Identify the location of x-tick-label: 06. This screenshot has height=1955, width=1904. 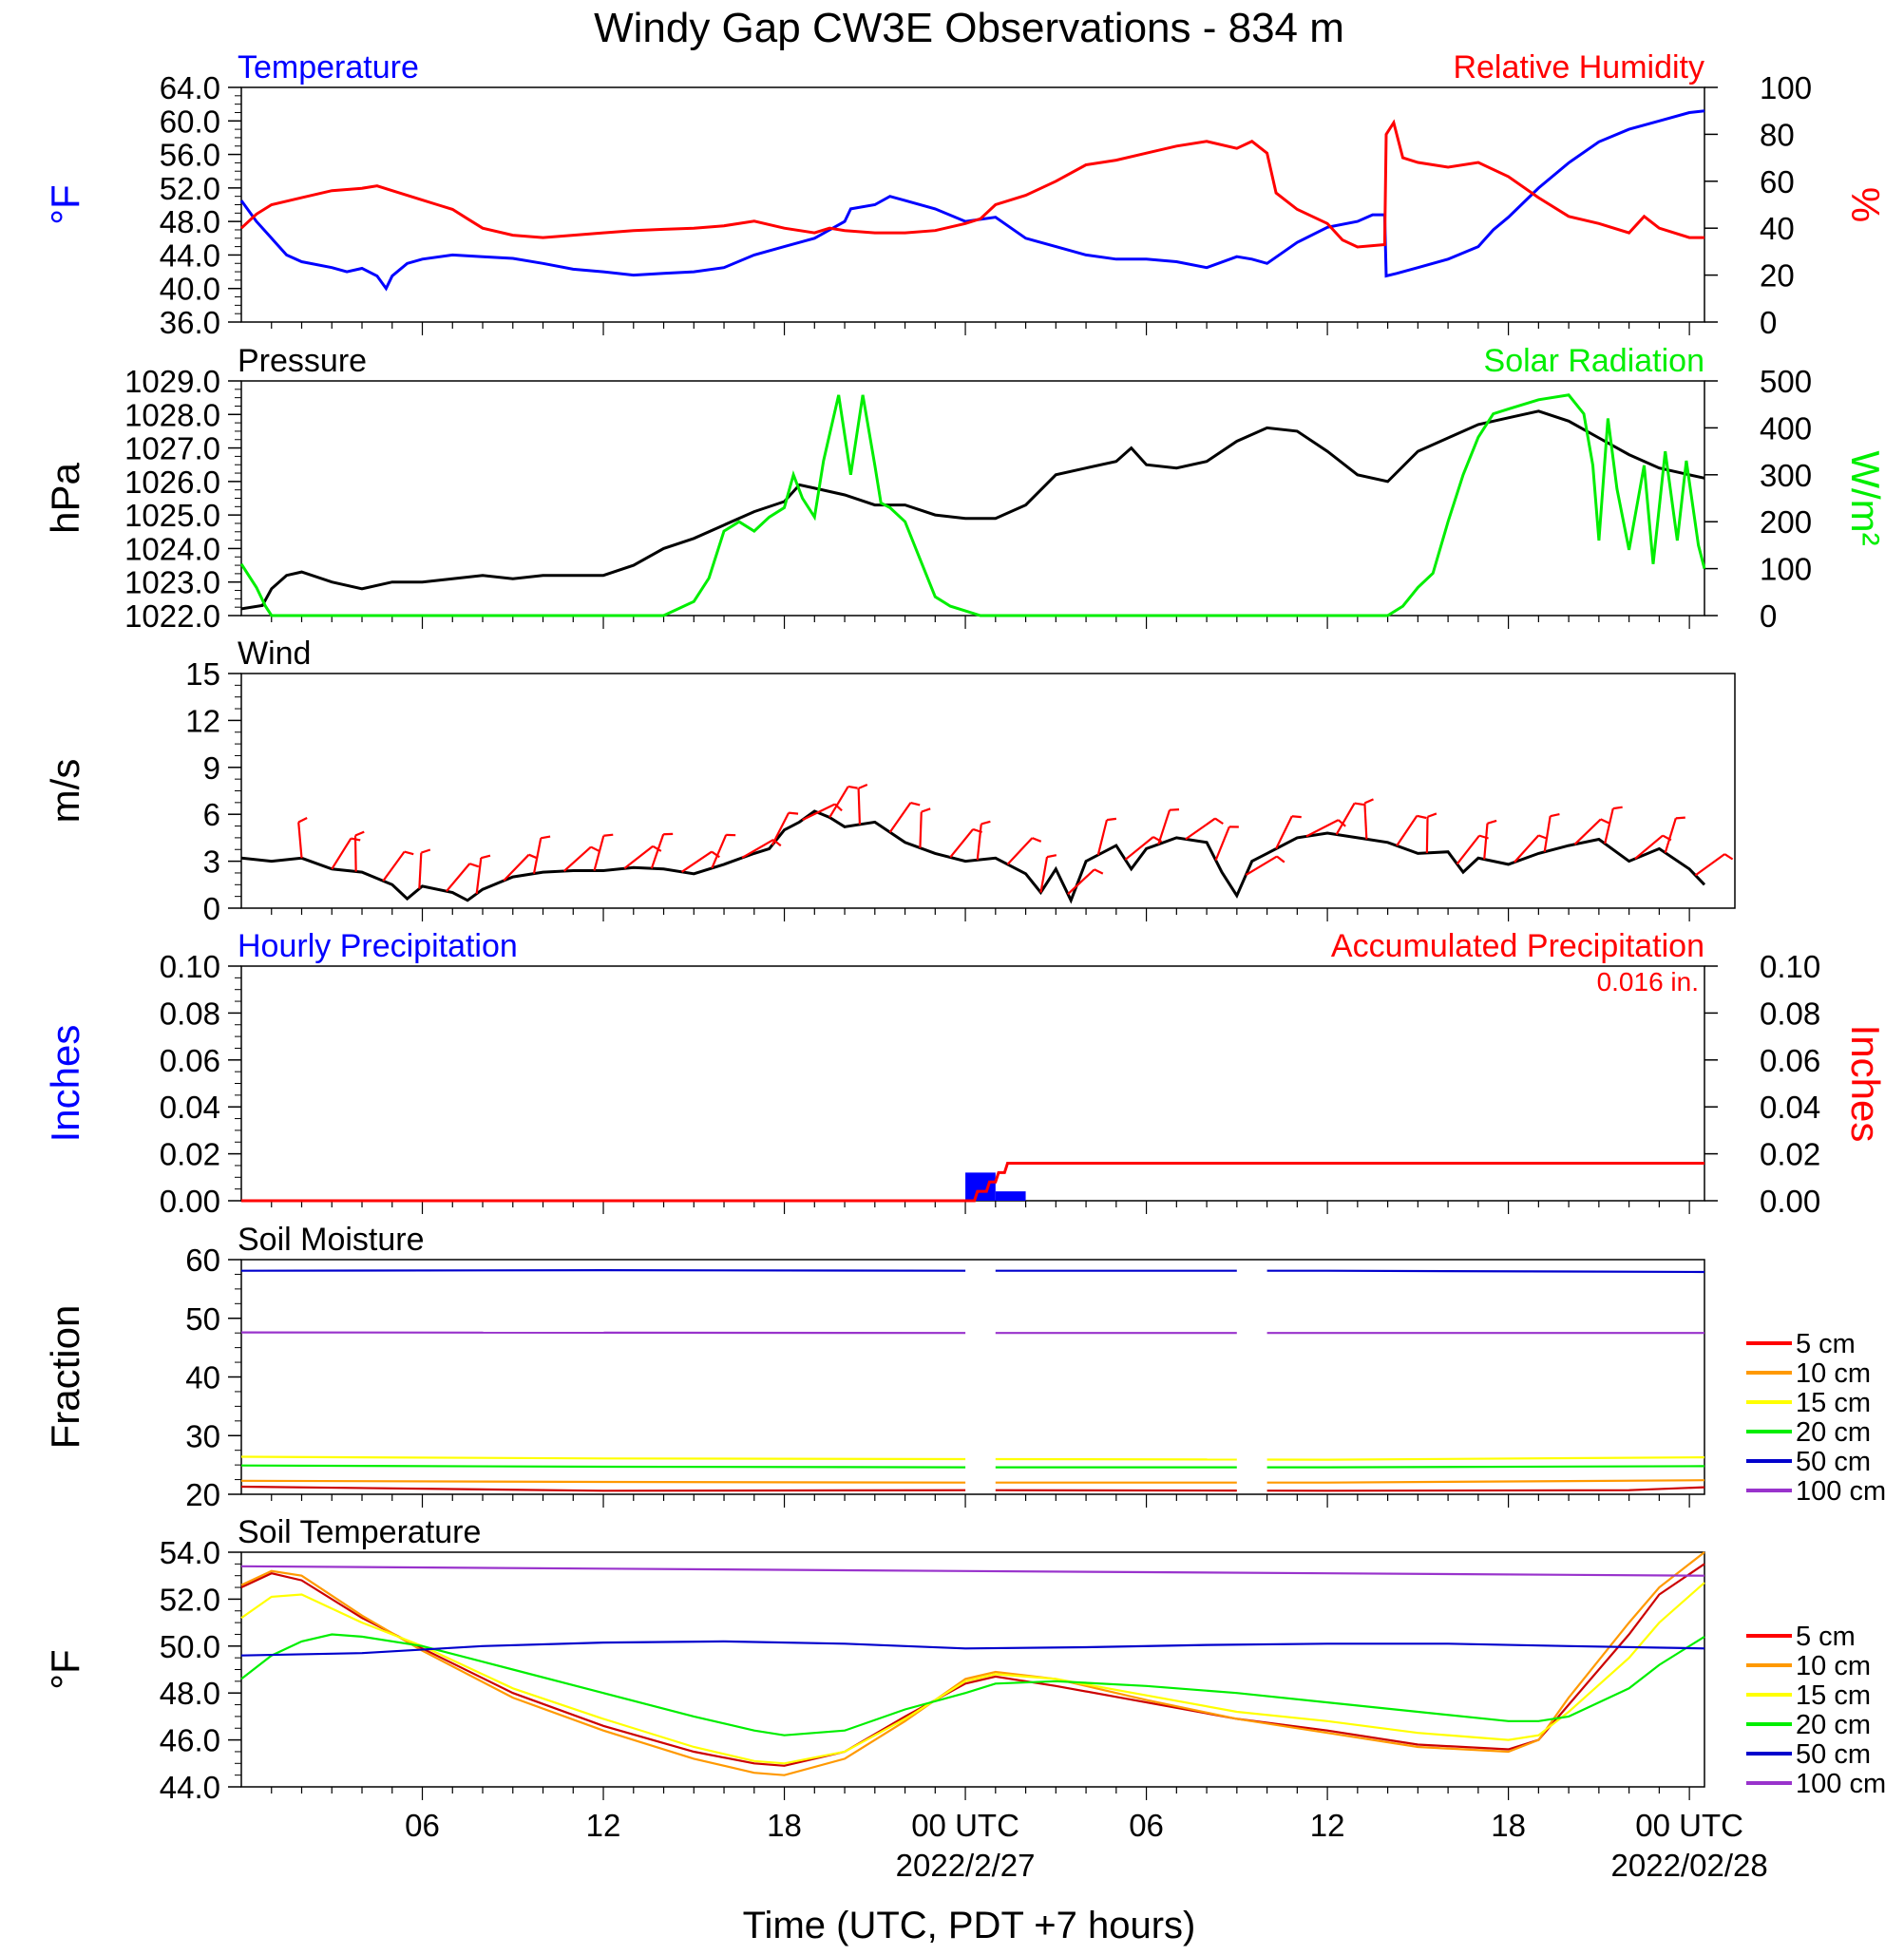
(1146, 1825).